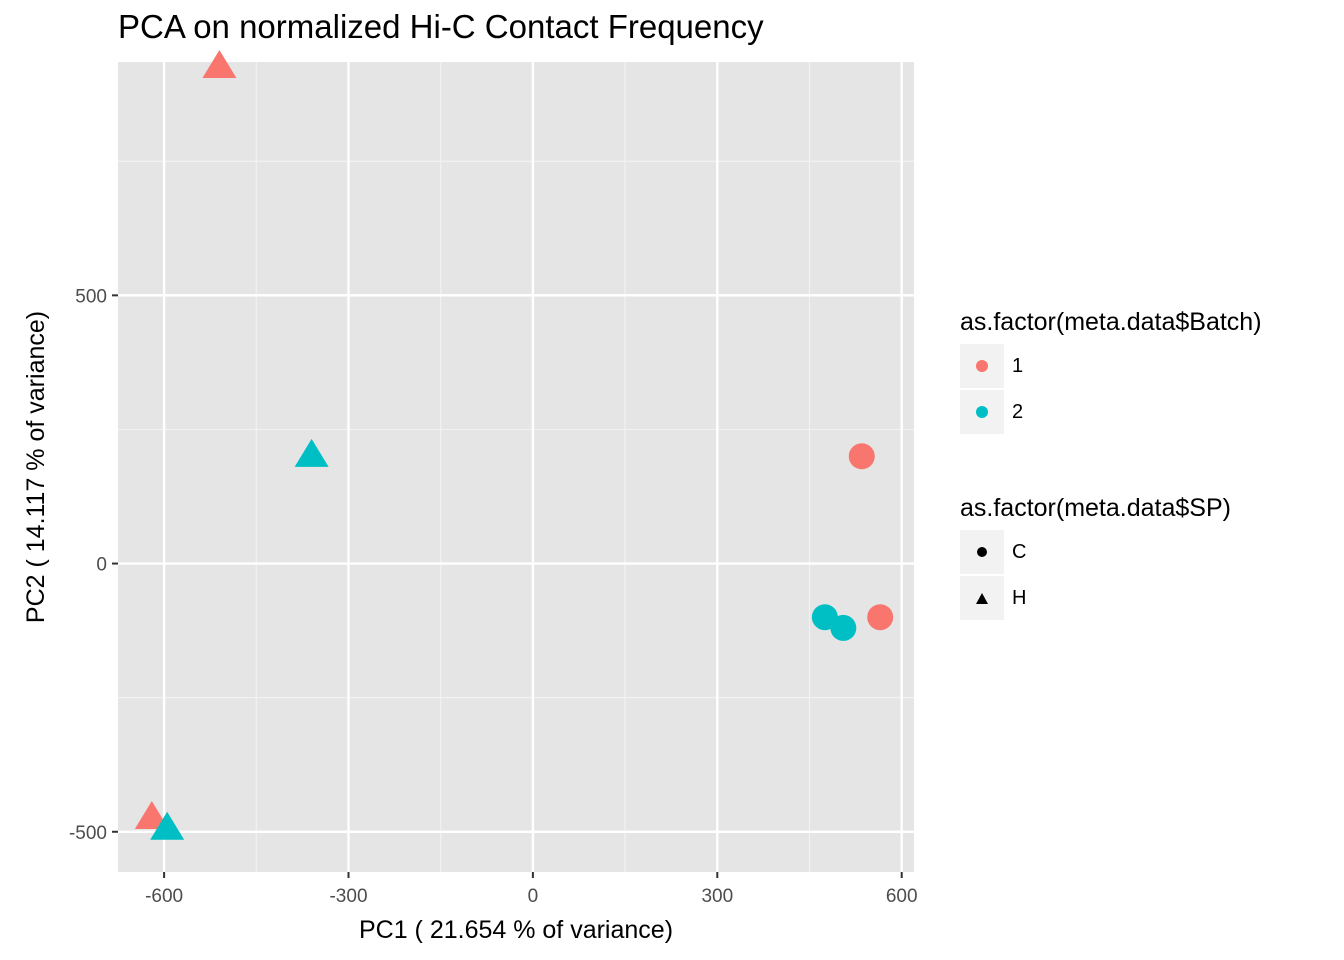 The image size is (1344, 960). Describe the element at coordinates (1019, 597) in the screenshot. I see `legend-label: H` at that location.